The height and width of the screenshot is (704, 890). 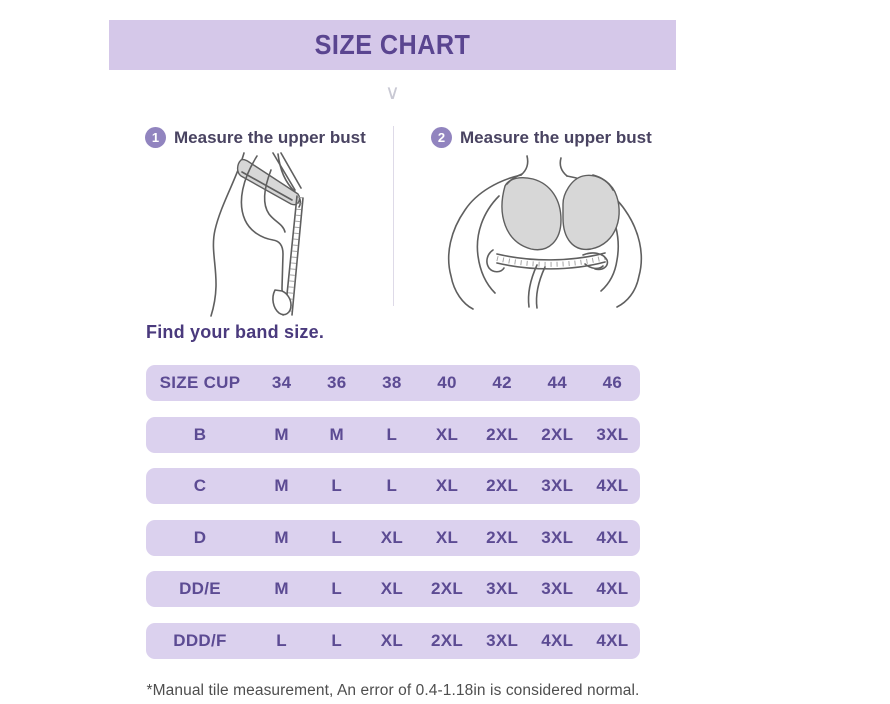 I want to click on table-header-cell: 42, so click(x=502, y=382).